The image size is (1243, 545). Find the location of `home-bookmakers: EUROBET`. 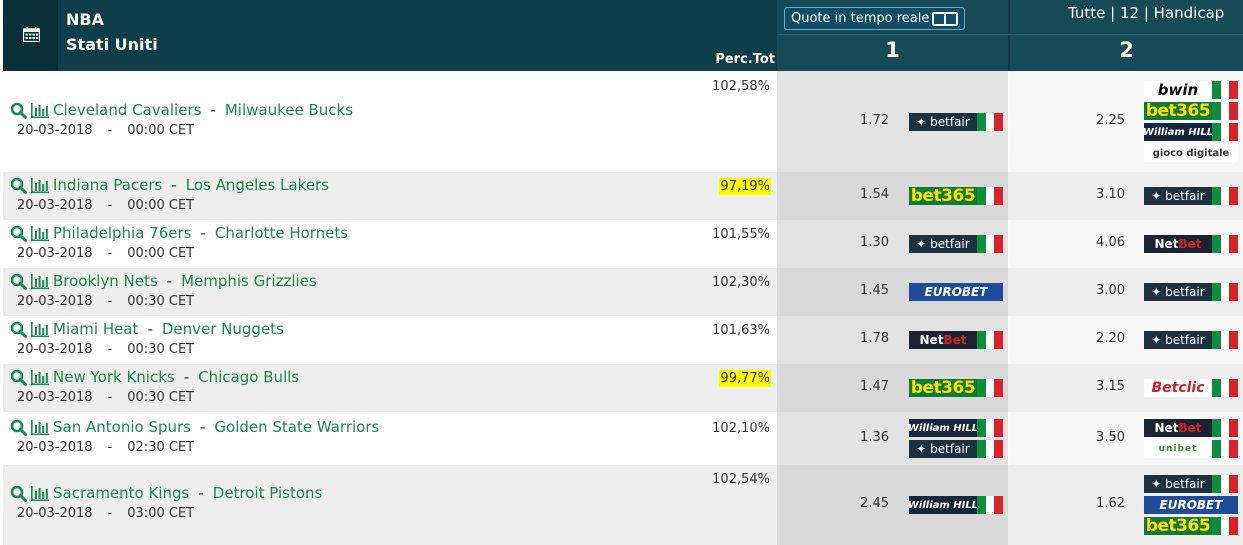

home-bookmakers: EUROBET is located at coordinates (956, 292).